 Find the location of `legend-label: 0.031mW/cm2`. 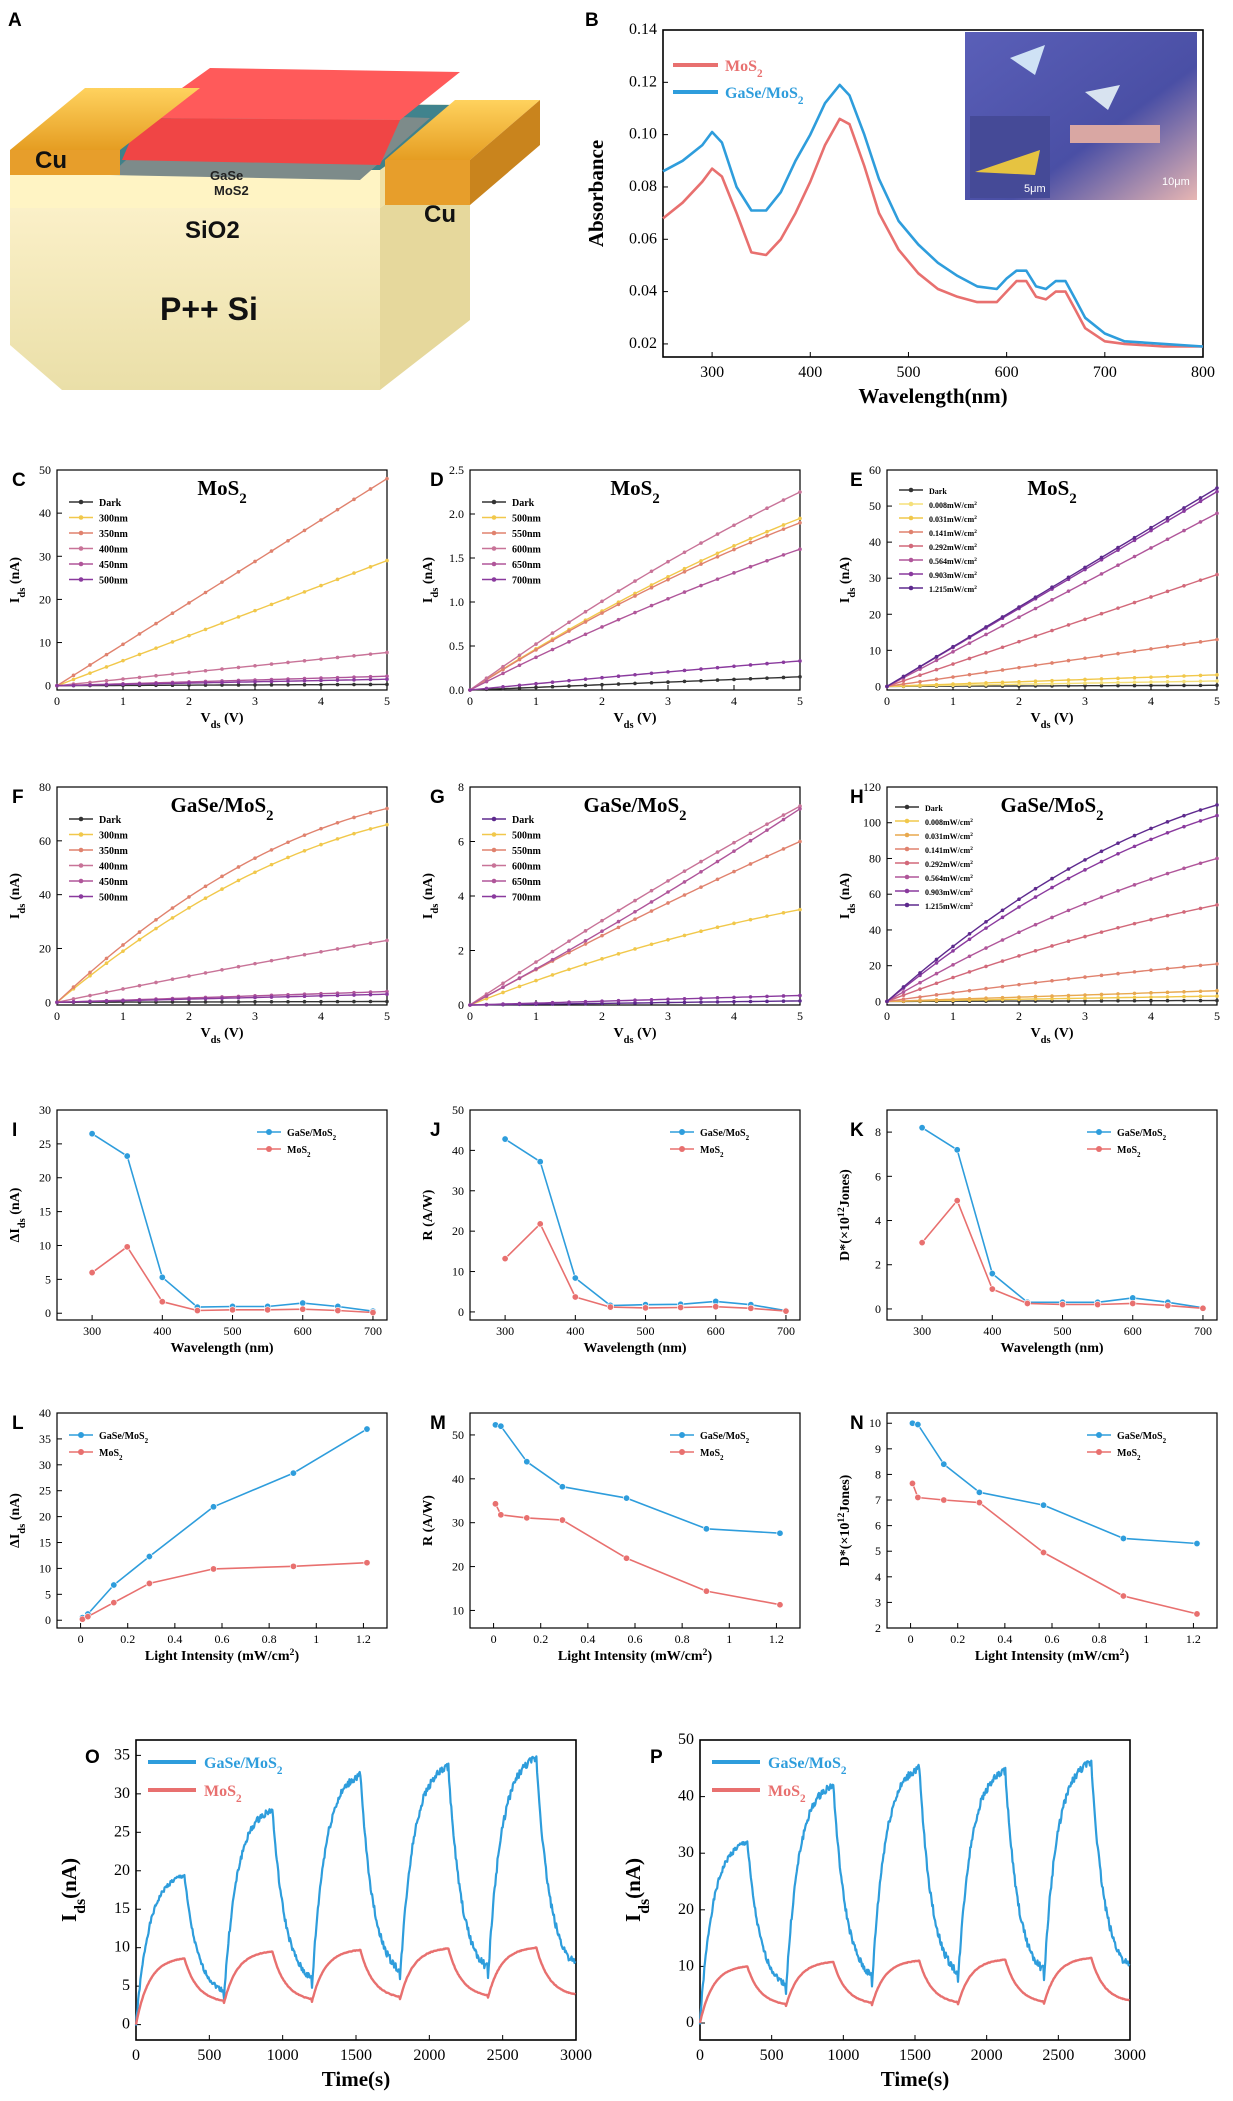

legend-label: 0.031mW/cm2 is located at coordinates (949, 836).